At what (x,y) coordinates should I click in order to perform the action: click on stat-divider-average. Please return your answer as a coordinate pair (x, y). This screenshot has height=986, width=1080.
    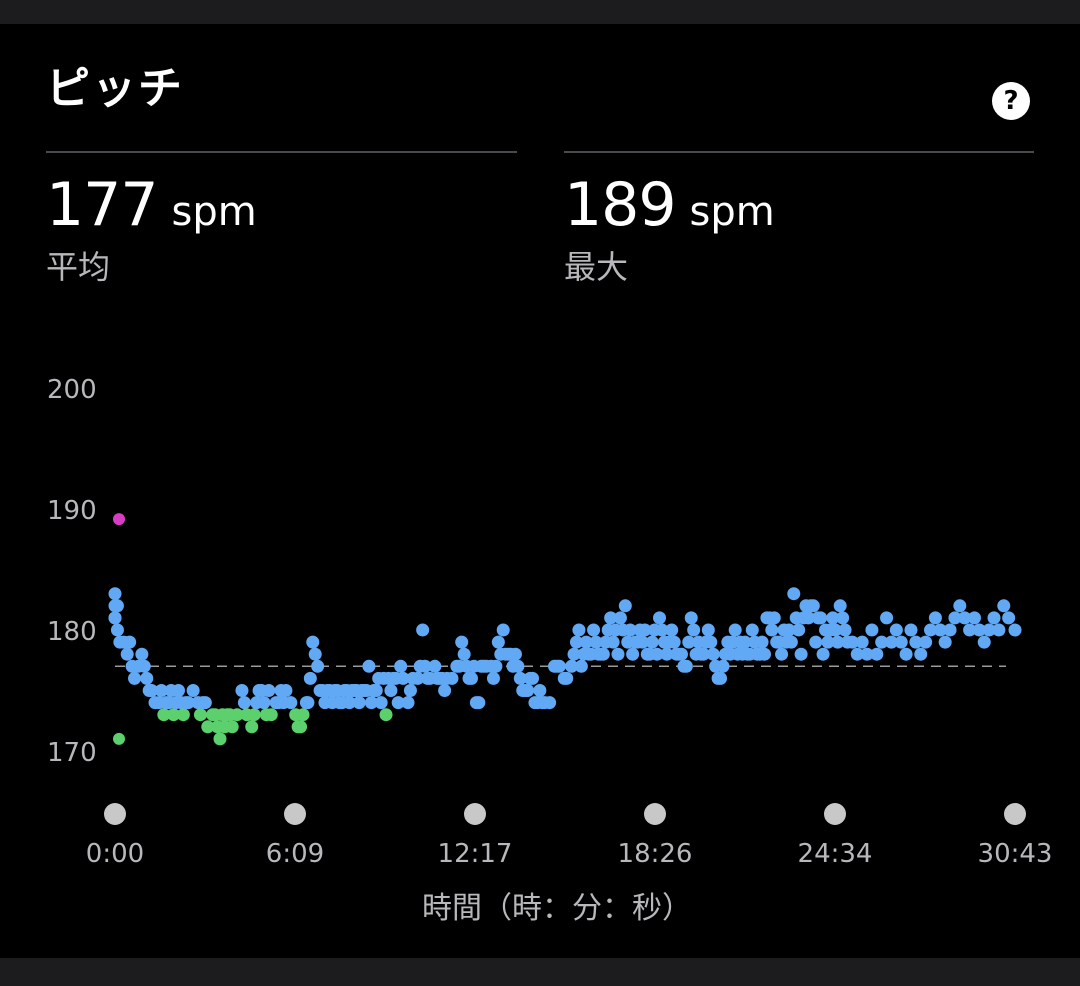
    Looking at the image, I should click on (281, 152).